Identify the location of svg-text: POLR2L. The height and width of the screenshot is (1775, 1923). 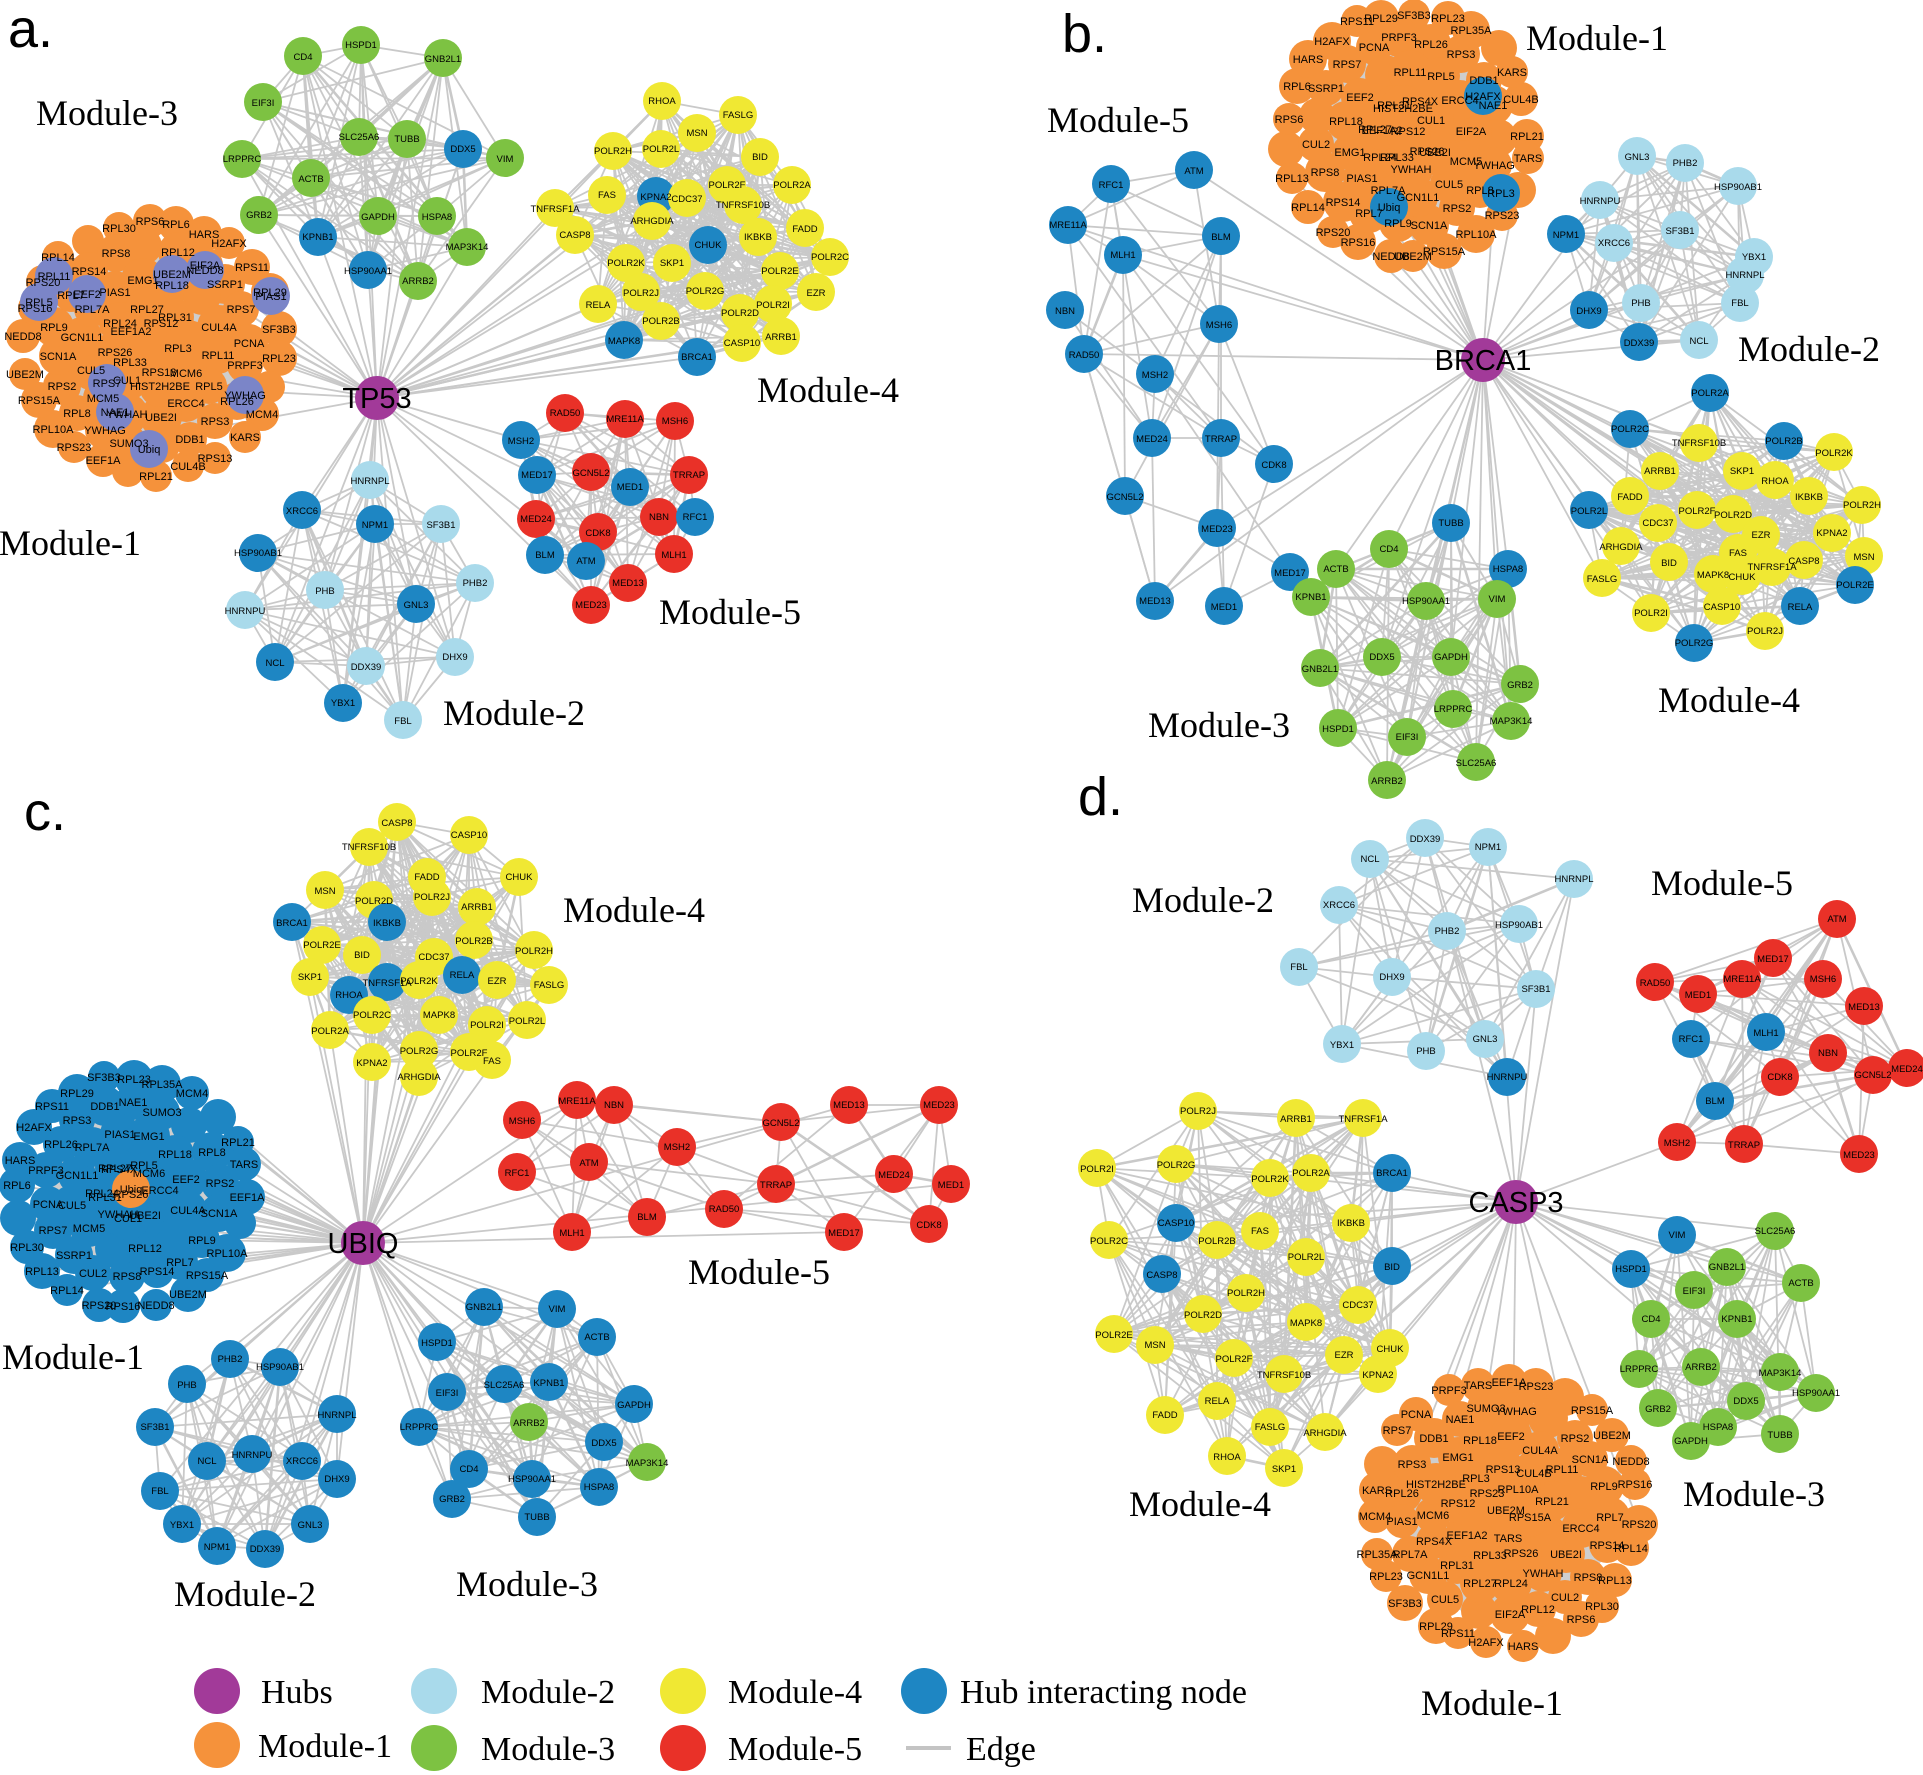
(1306, 1257).